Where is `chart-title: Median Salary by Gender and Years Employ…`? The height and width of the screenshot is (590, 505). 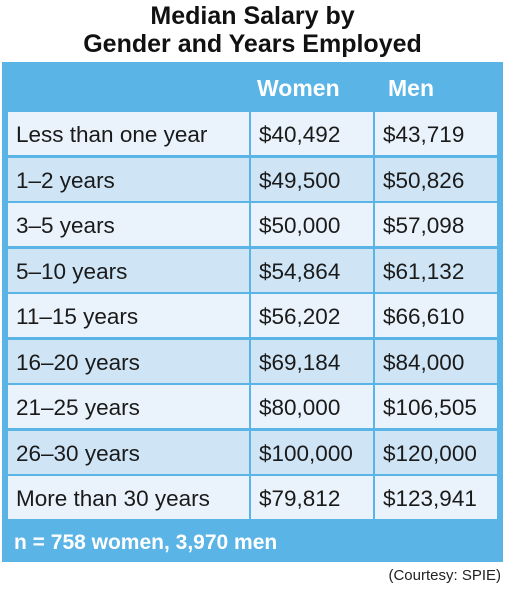 chart-title: Median Salary by Gender and Years Employ… is located at coordinates (252, 30).